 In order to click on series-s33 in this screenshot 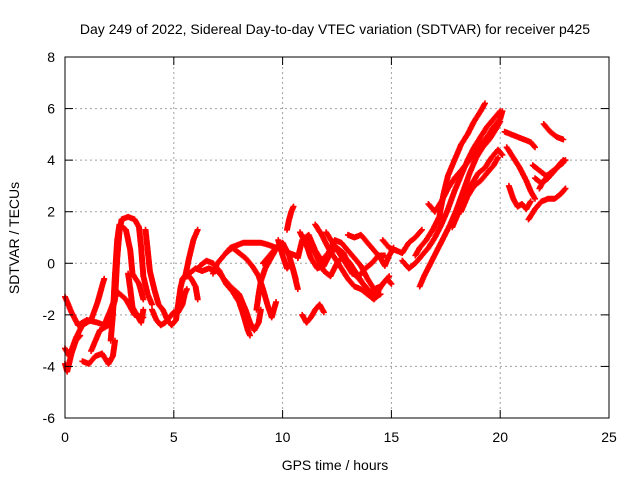, I will do `click(519, 139)`.